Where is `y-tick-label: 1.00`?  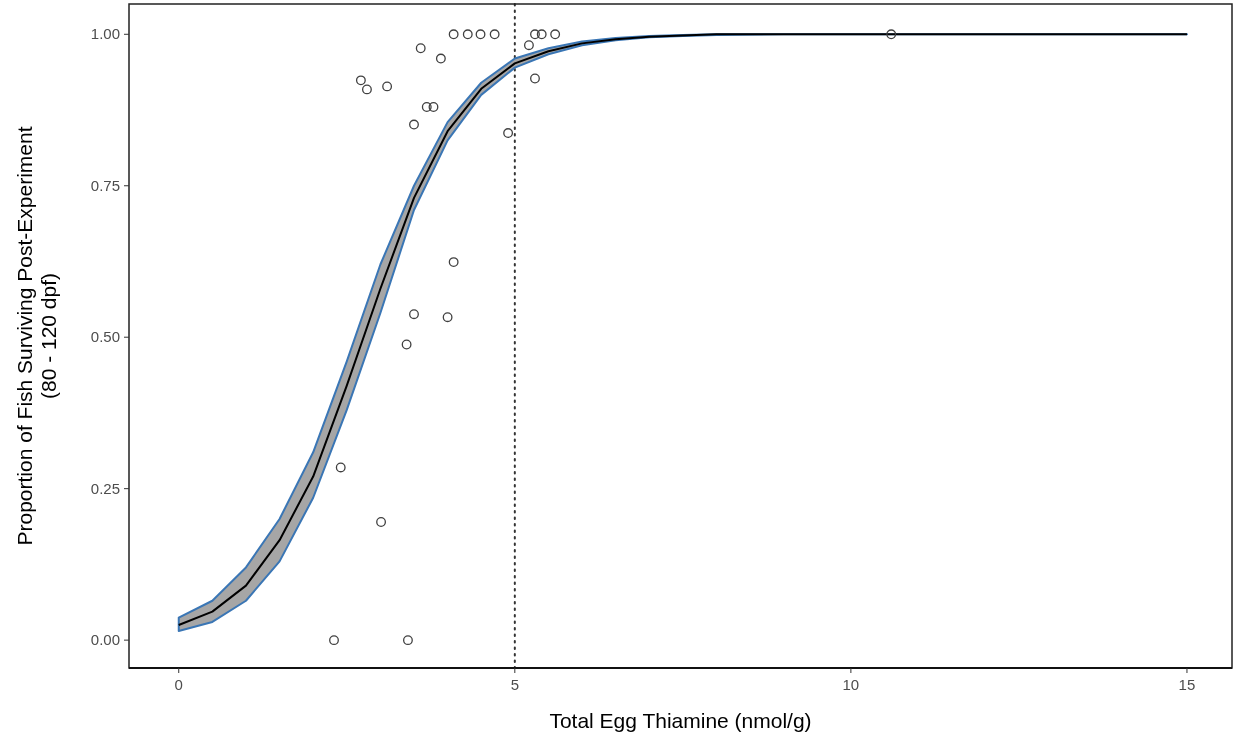 y-tick-label: 1.00 is located at coordinates (105, 34).